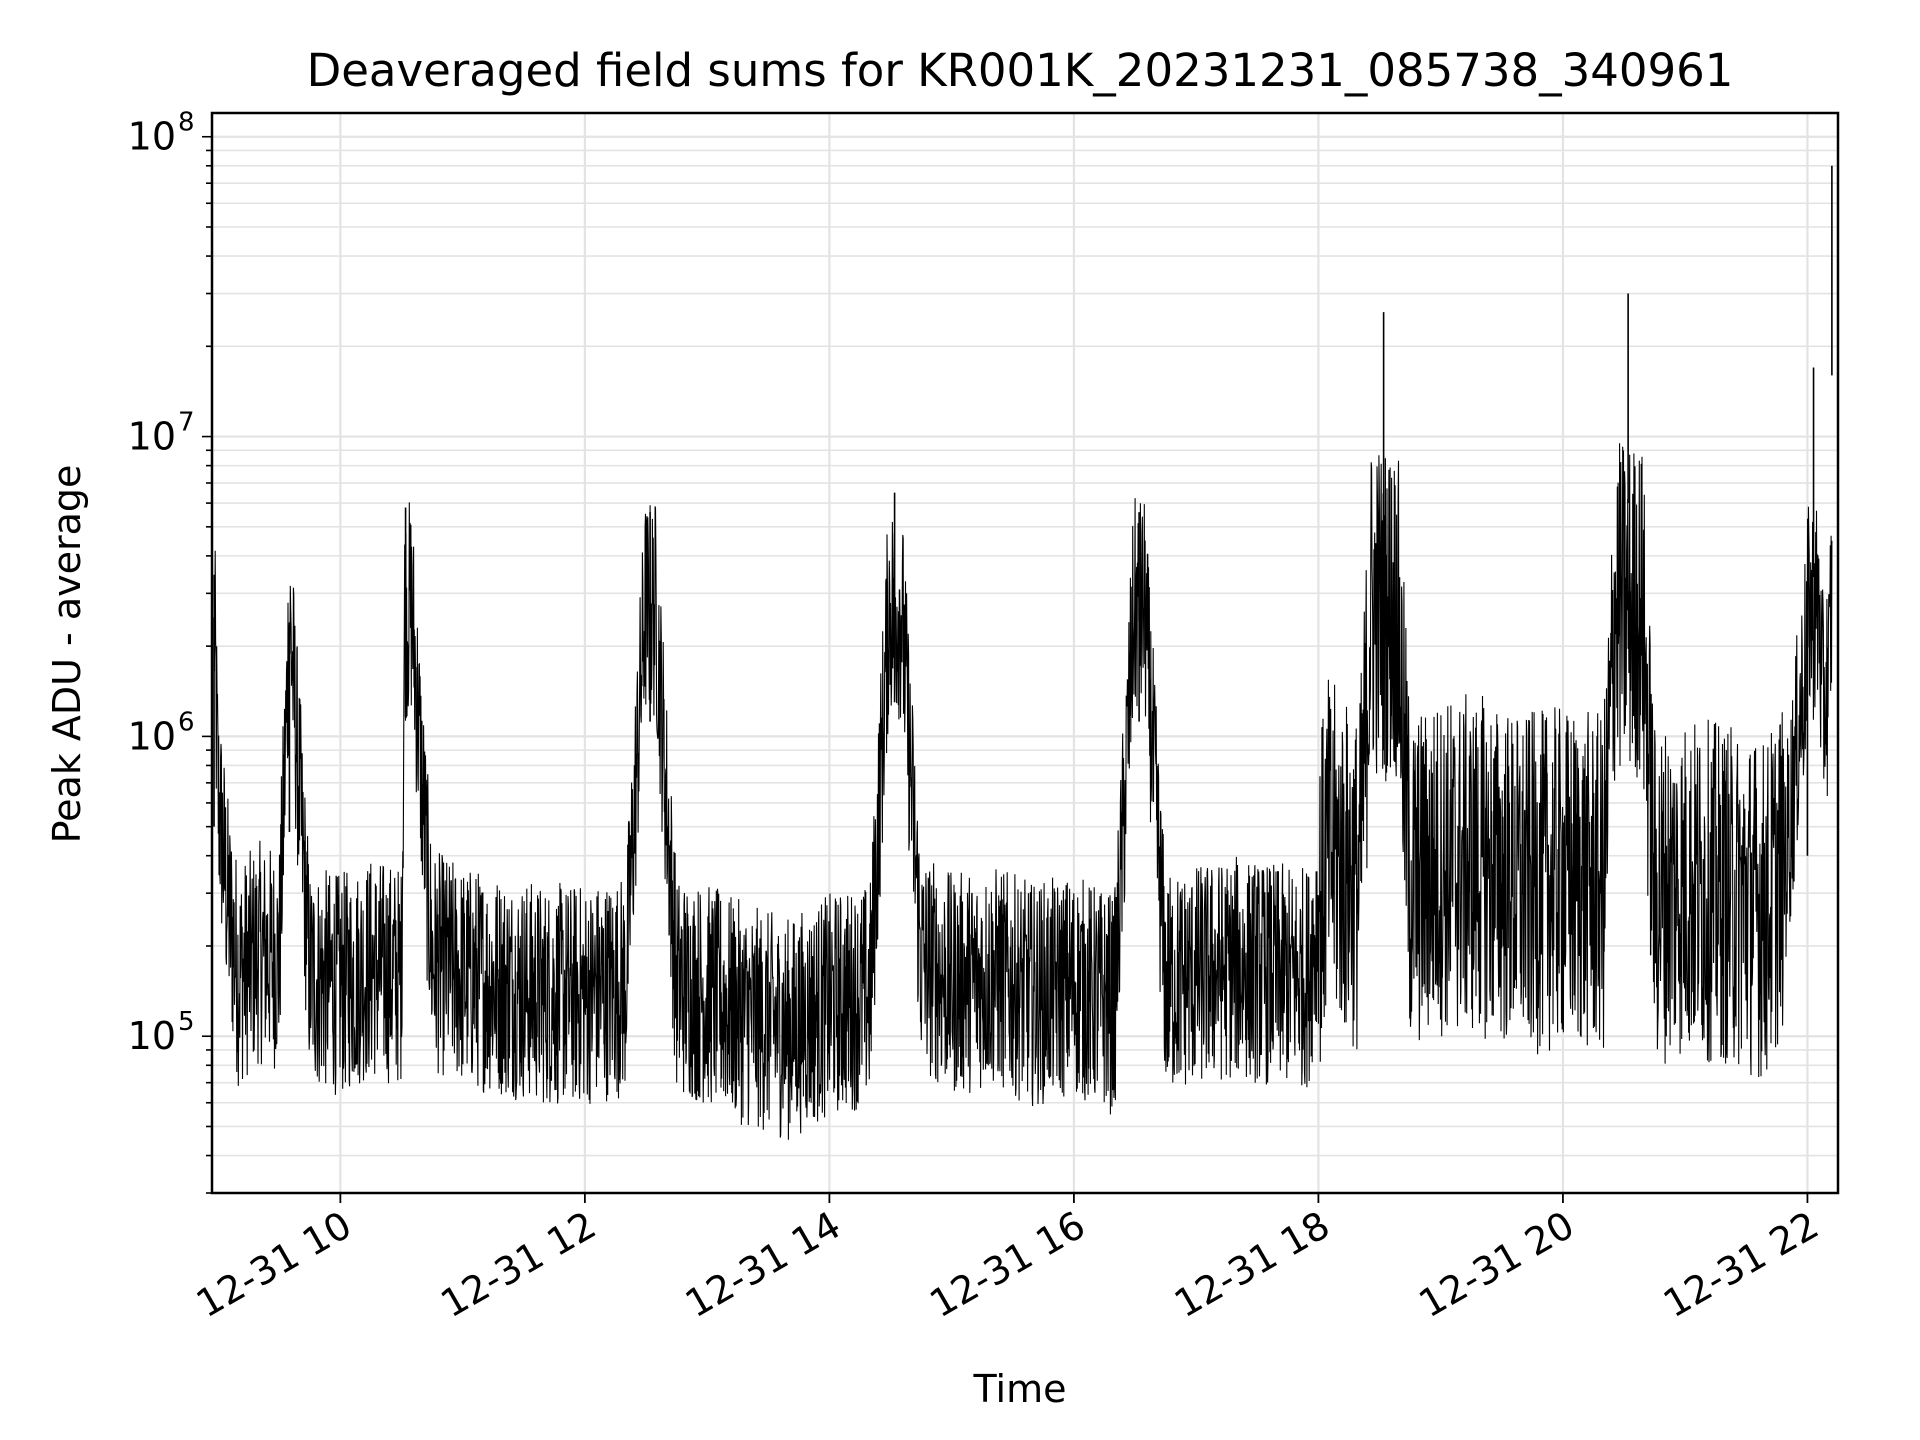 The width and height of the screenshot is (1920, 1440). I want to click on y-tick-exponent: 6, so click(186, 722).